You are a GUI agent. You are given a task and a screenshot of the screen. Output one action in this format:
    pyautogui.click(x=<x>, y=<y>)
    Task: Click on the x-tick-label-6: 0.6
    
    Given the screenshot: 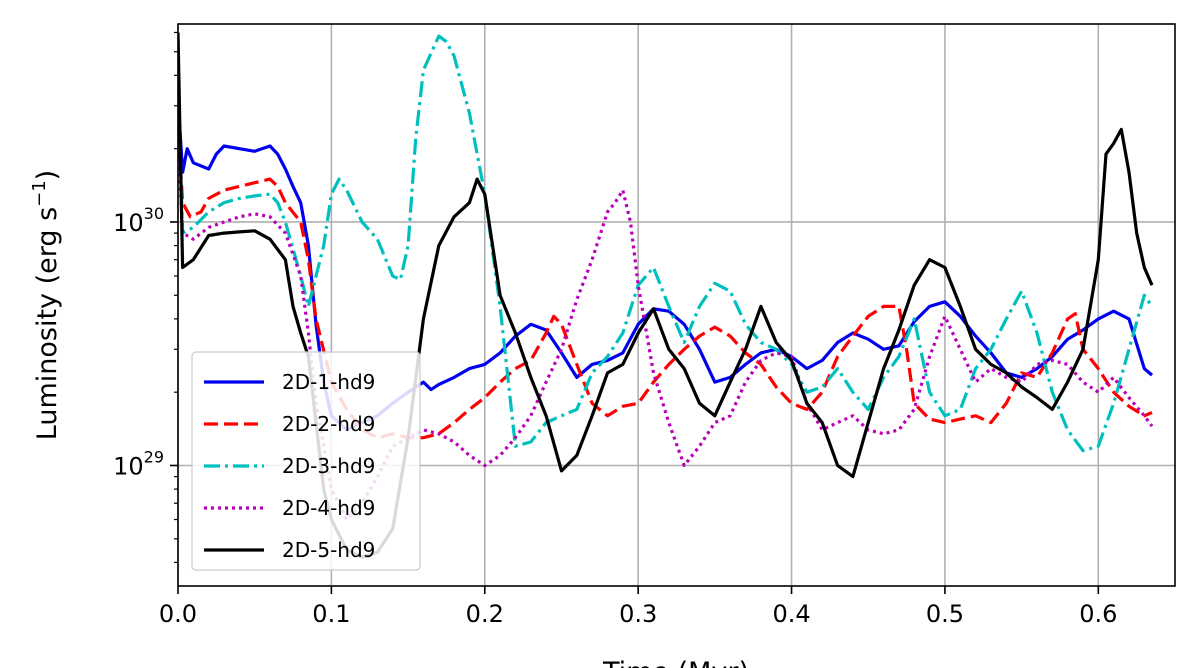 What is the action you would take?
    pyautogui.click(x=1098, y=614)
    